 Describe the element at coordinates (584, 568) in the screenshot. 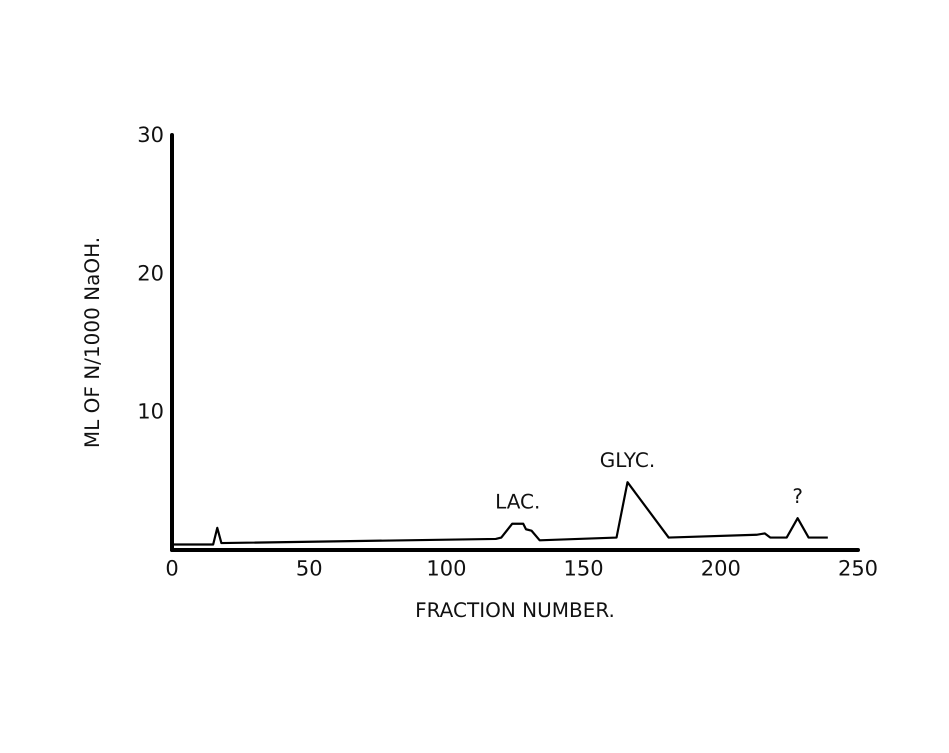

I see `x-tick-label: 150` at that location.